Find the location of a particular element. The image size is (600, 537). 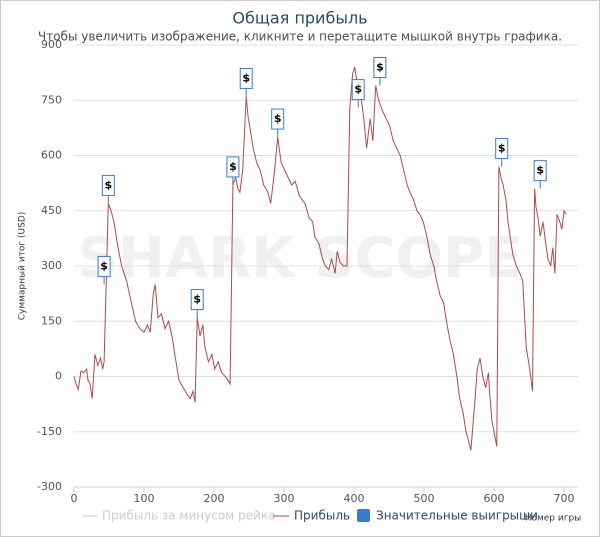

y-tick-label: 0 is located at coordinates (58, 376).